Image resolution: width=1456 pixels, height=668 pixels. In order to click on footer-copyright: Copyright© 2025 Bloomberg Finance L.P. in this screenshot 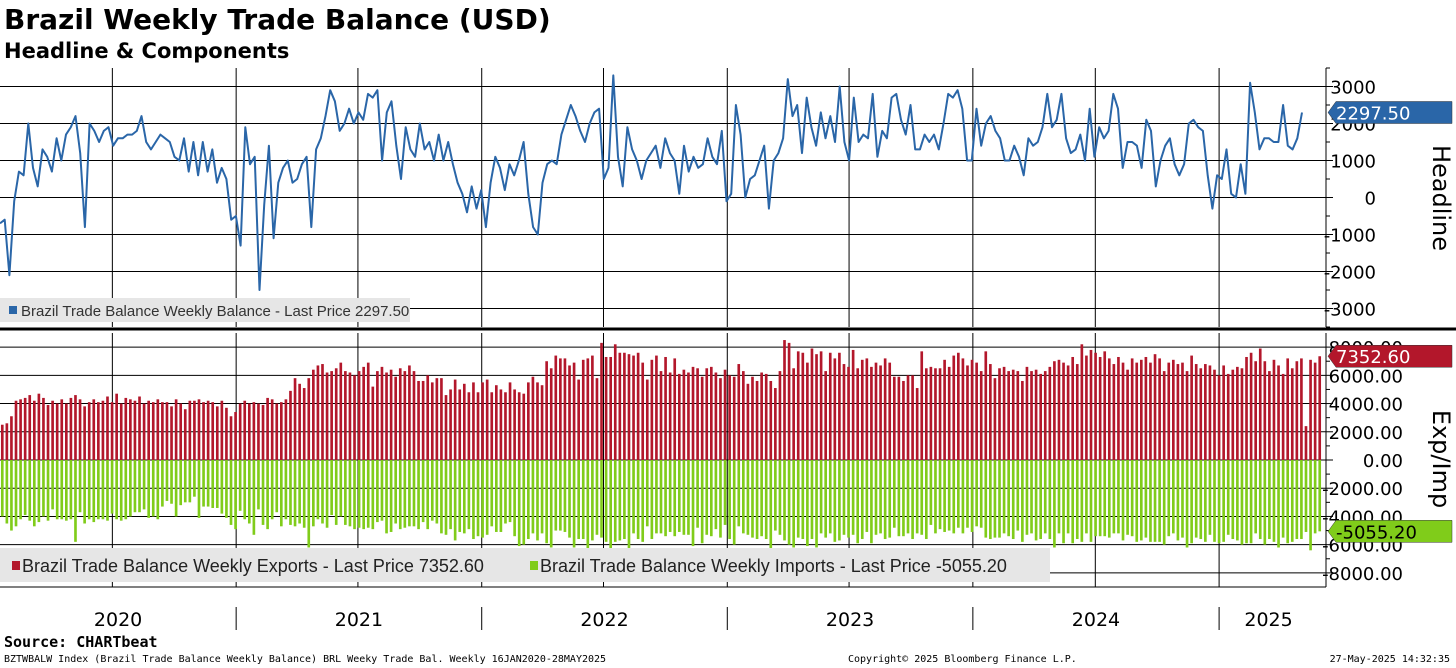, I will do `click(962, 659)`.